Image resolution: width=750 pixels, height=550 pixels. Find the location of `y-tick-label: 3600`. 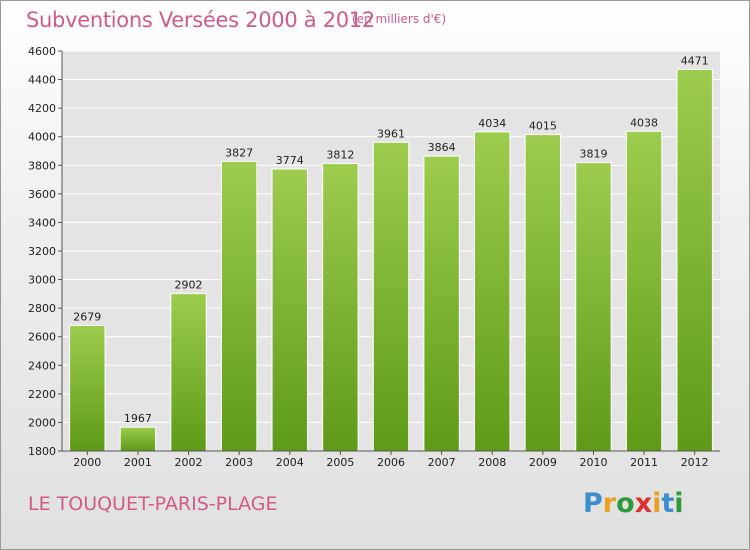

y-tick-label: 3600 is located at coordinates (42, 194).